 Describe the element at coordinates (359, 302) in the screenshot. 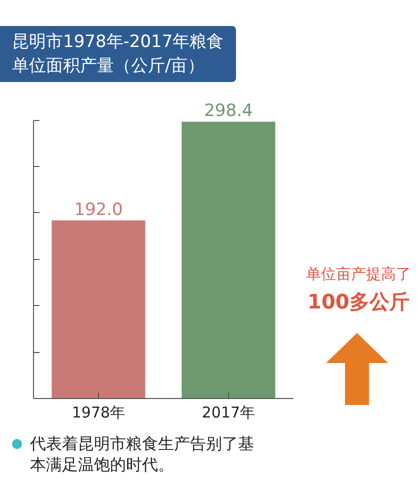

I see `text: 100多公斤` at that location.